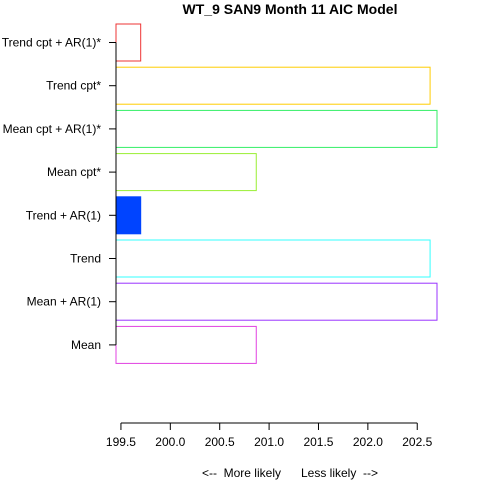  Describe the element at coordinates (52, 43) in the screenshot. I see `y-tick-label-trend-cpt-ar-1: Trend cpt + AR(1)*` at that location.